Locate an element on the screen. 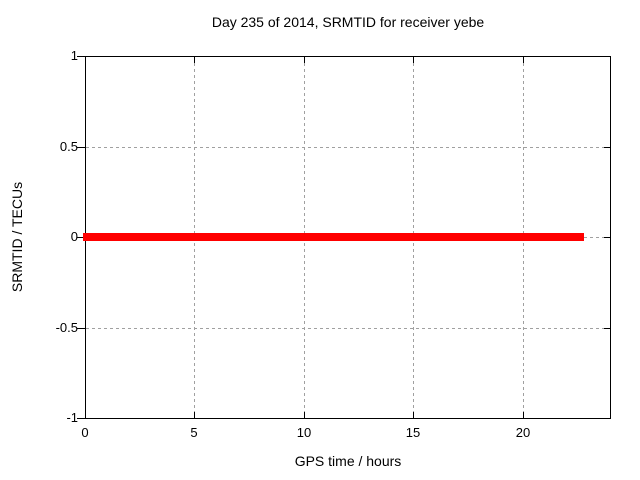  x-tick-label: 0 is located at coordinates (85, 432).